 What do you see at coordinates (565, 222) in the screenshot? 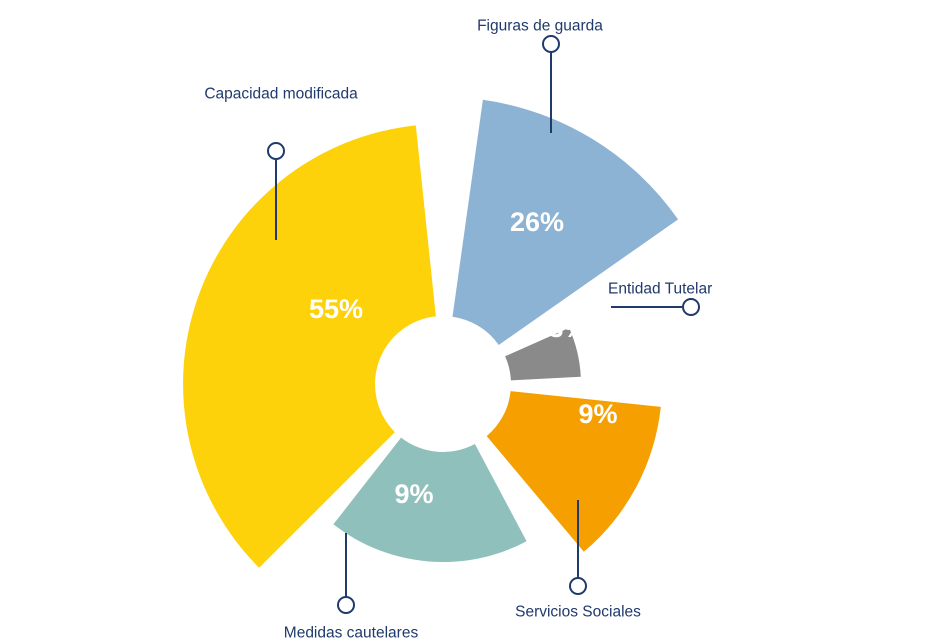
I see `slice-figuras-de-guarda` at bounding box center [565, 222].